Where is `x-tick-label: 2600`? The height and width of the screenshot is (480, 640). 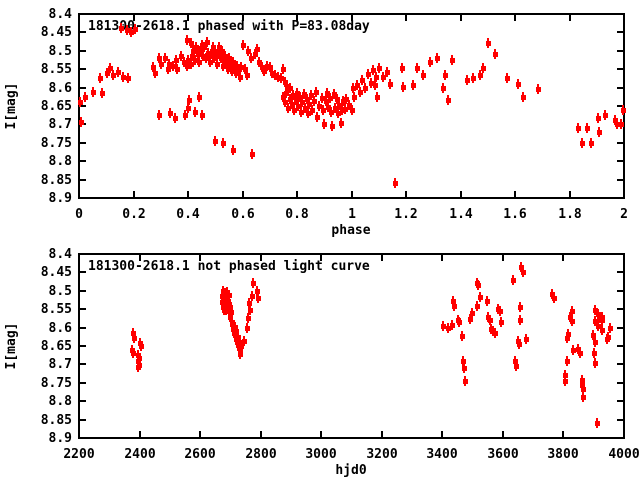
x-tick-label: 2600 is located at coordinates (199, 454).